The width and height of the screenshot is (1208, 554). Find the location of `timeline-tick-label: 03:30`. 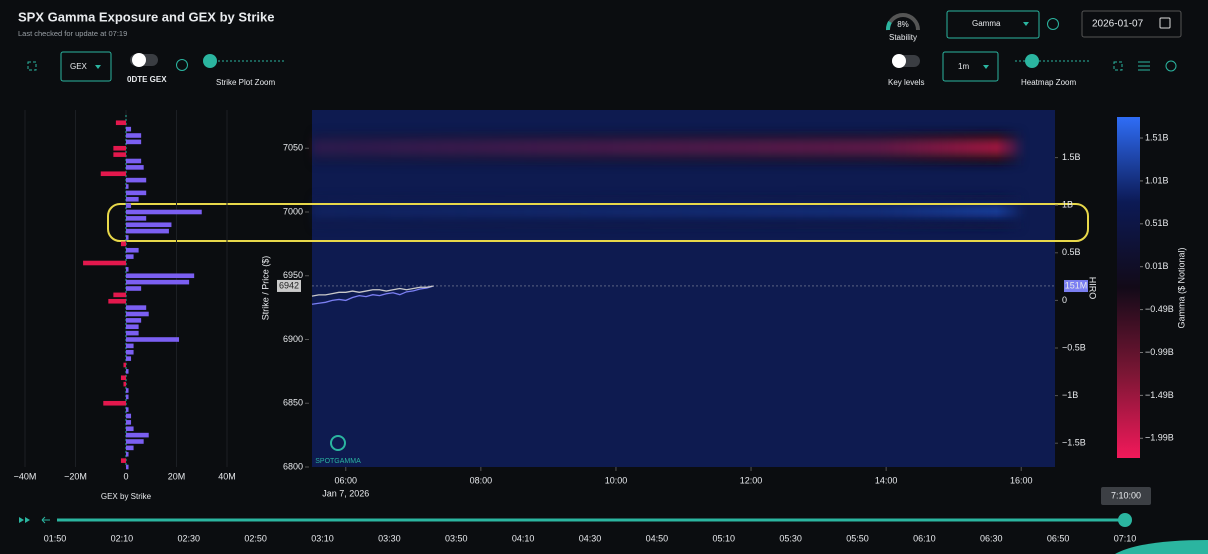

timeline-tick-label: 03:30 is located at coordinates (389, 538).